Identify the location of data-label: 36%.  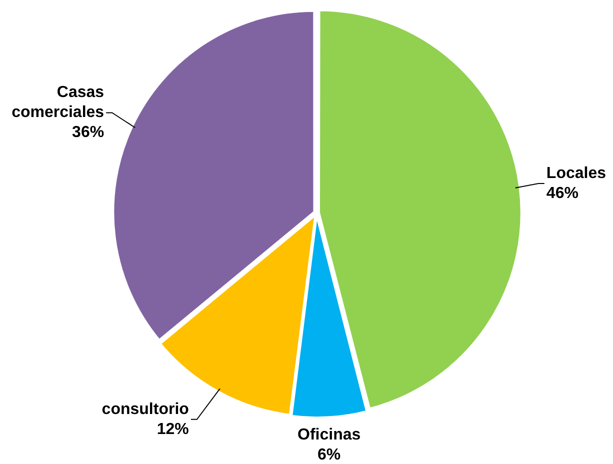
(88, 133).